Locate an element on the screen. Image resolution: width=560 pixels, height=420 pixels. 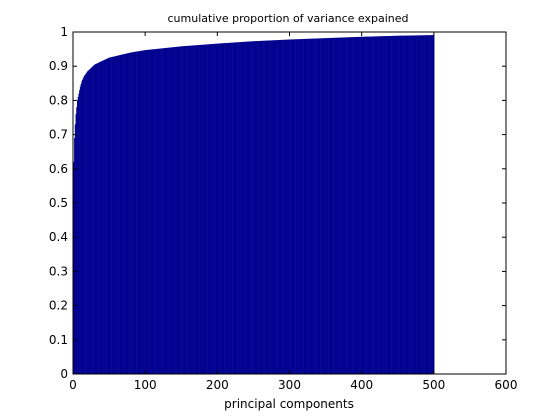
x-tick-label: 100 is located at coordinates (145, 385).